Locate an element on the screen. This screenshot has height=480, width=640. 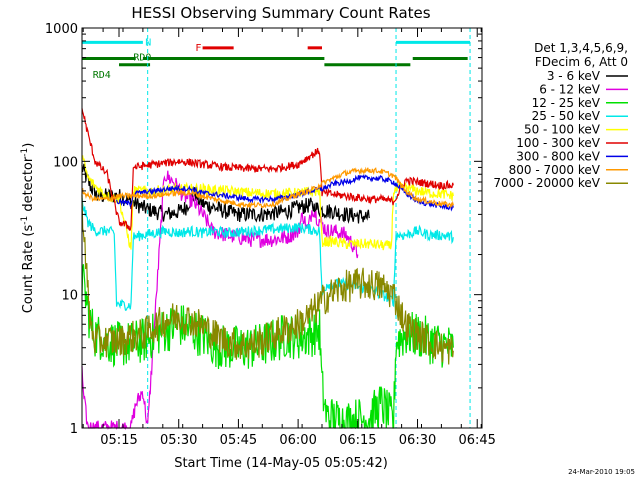
y-tick-label: 100 is located at coordinates (65, 162).